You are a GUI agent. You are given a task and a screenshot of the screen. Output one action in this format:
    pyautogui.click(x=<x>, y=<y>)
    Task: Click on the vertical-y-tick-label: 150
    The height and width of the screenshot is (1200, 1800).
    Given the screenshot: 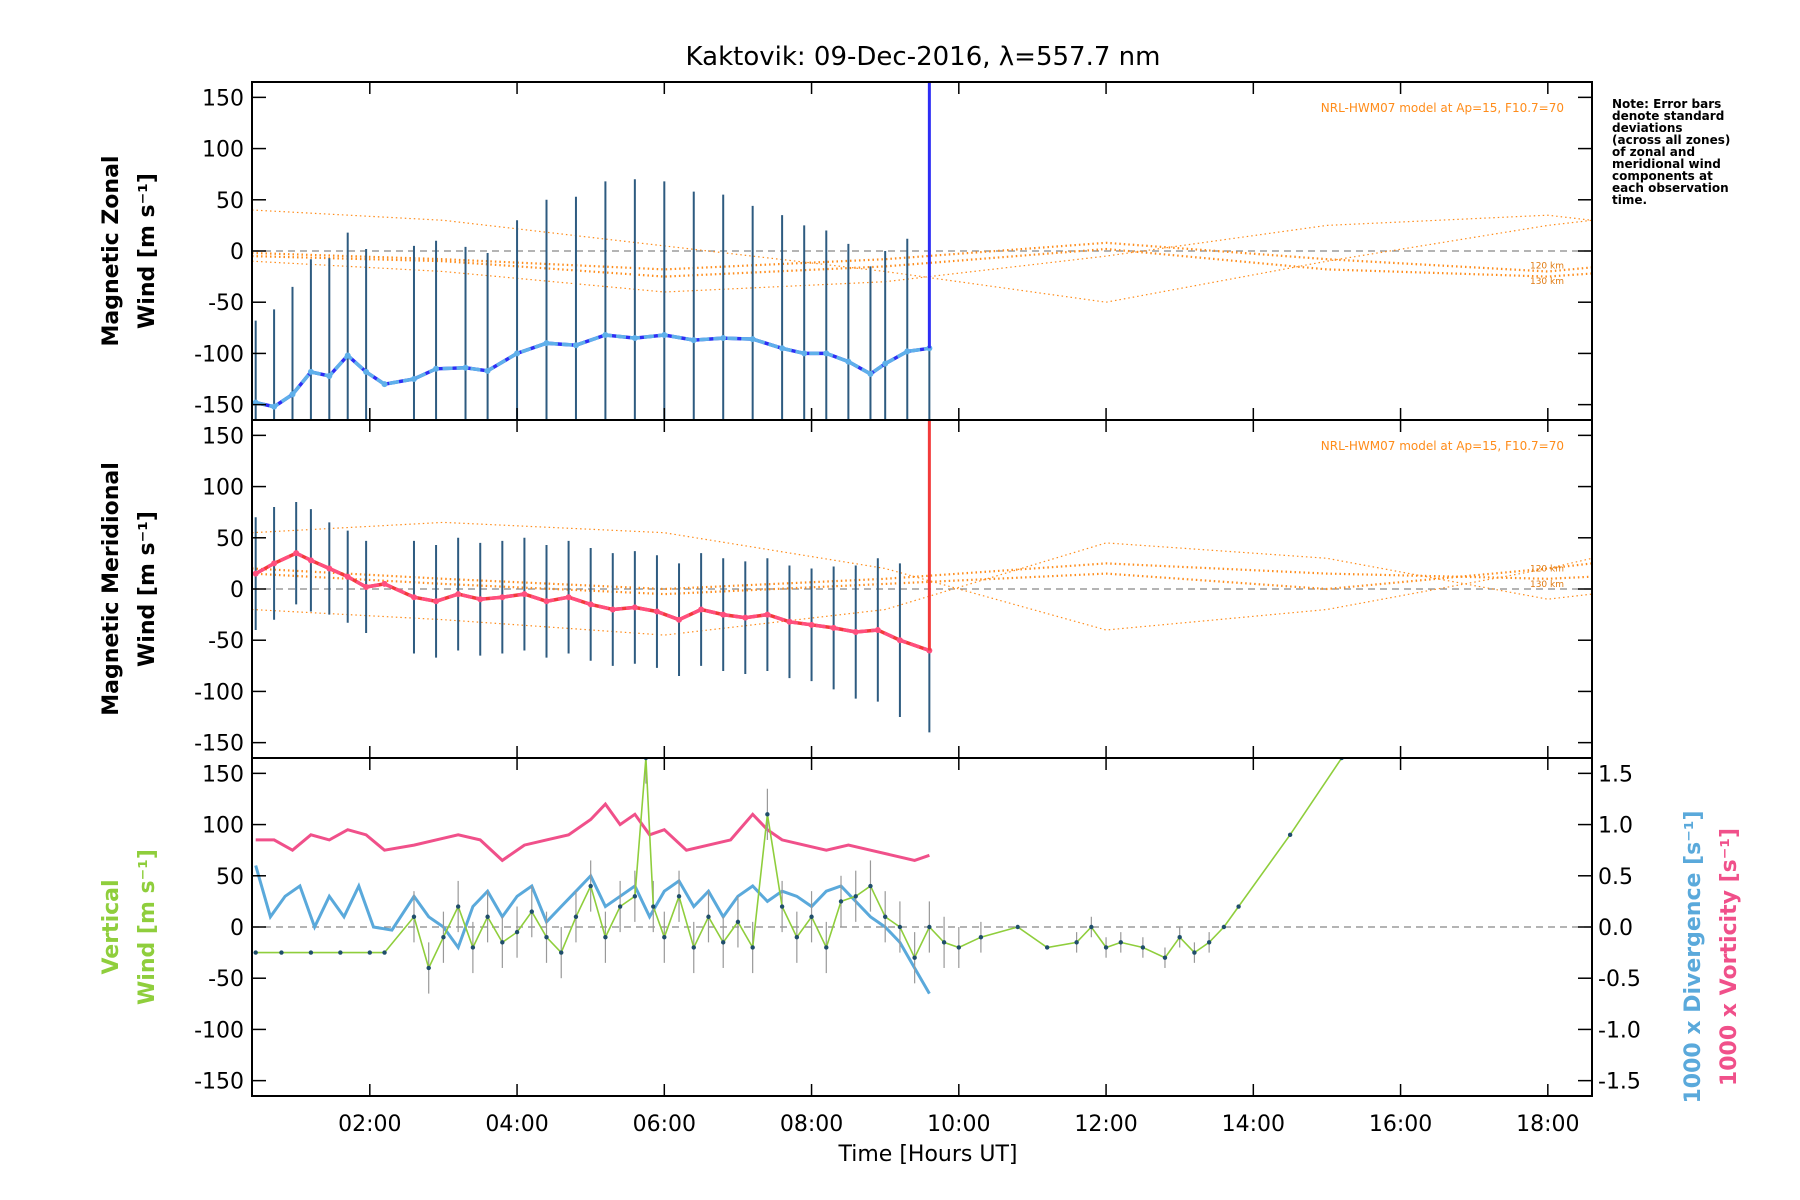 What is the action you would take?
    pyautogui.click(x=223, y=774)
    